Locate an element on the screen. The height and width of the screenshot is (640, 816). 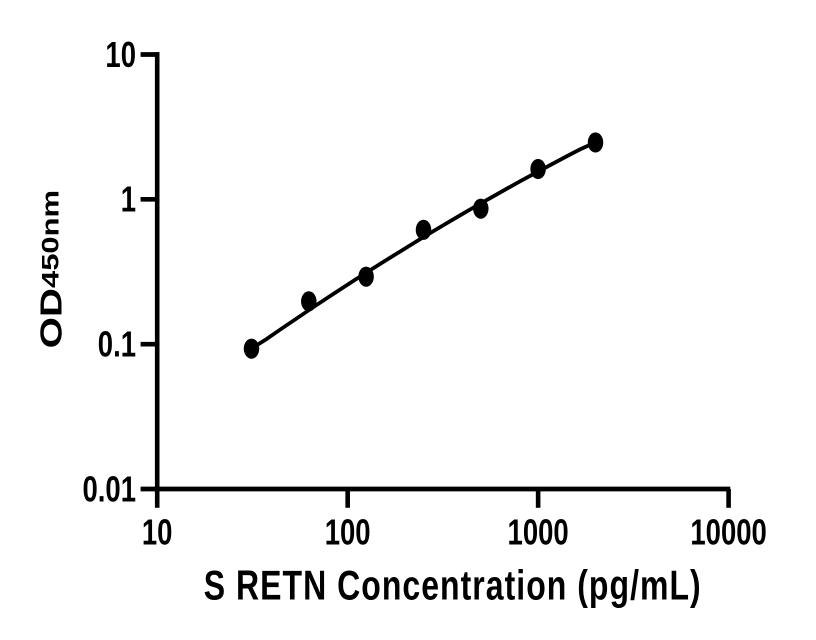
svg-text: 1000 is located at coordinates (538, 532).